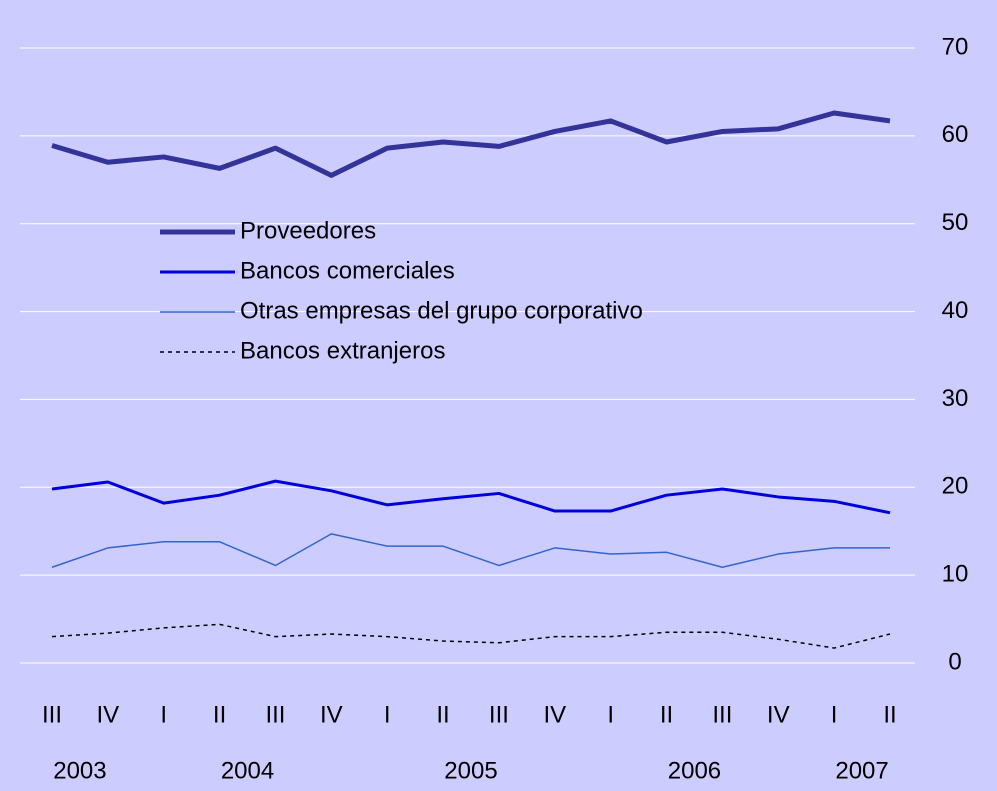 Image resolution: width=997 pixels, height=791 pixels. Describe the element at coordinates (441, 310) in the screenshot. I see `legend-label: Otras empresas del grupo corporativo` at that location.